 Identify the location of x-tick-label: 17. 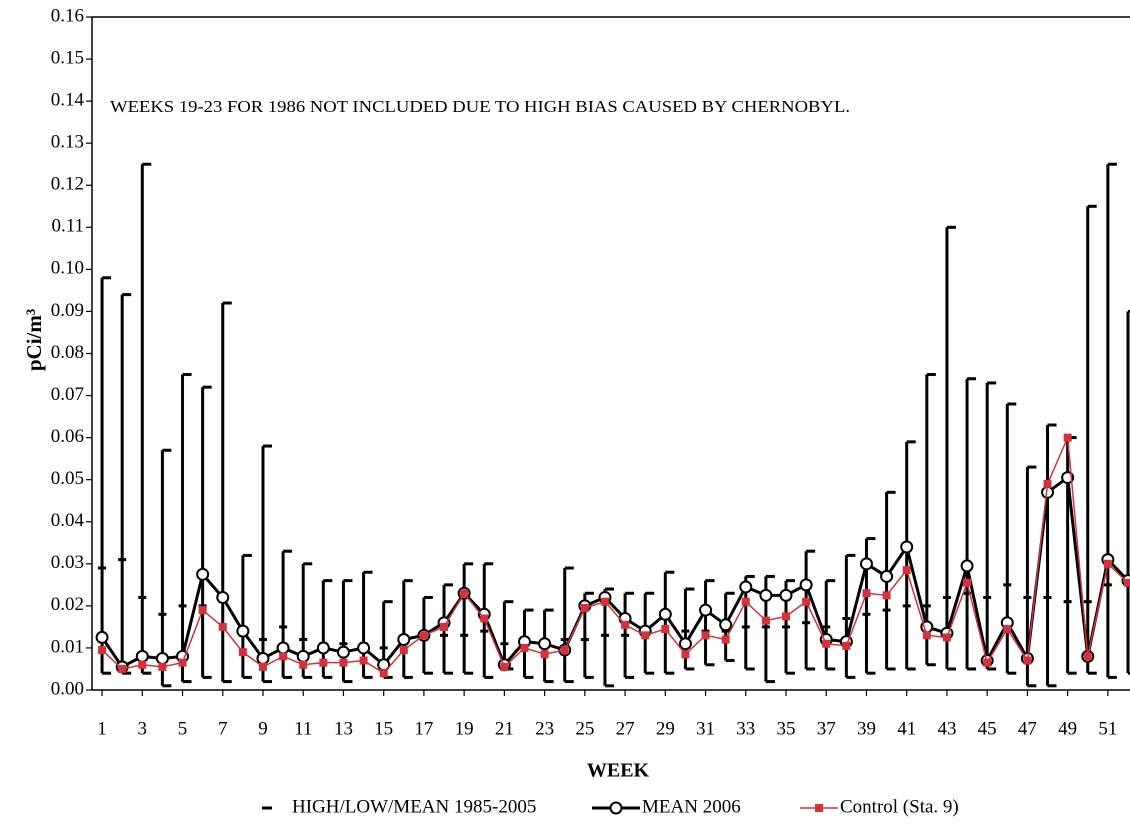
(423, 728).